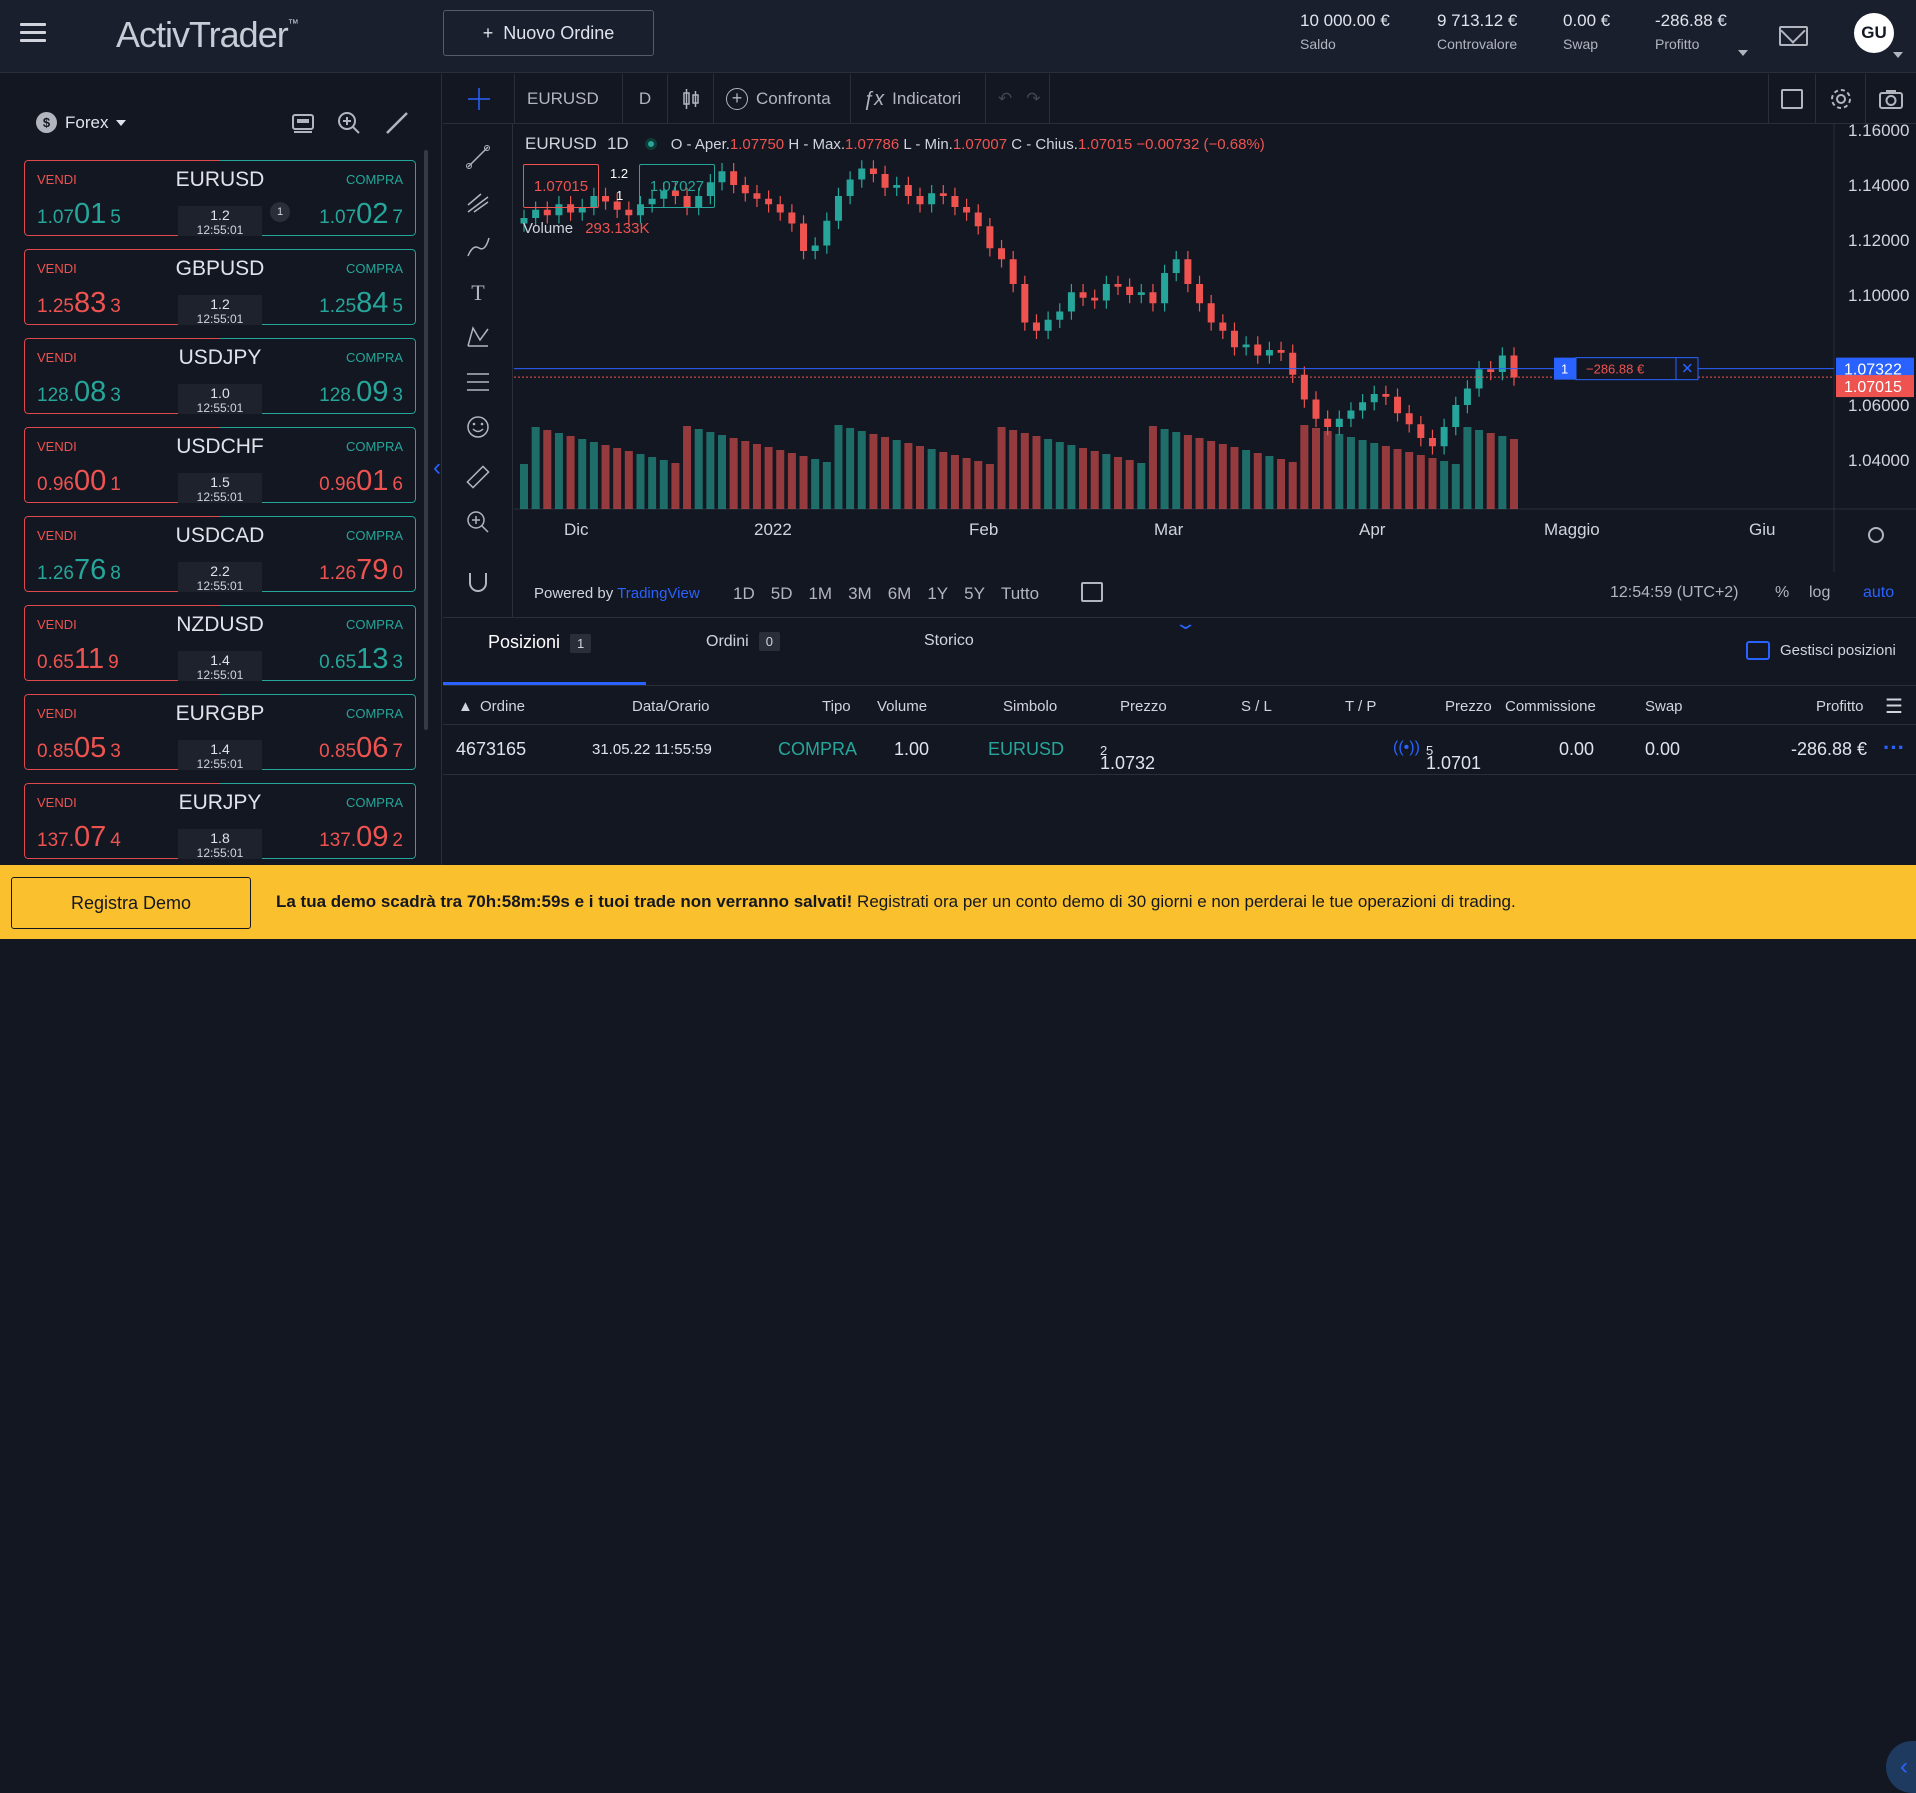 Image resolution: width=1916 pixels, height=1793 pixels. What do you see at coordinates (1841, 99) in the screenshot?
I see `settings-icon` at bounding box center [1841, 99].